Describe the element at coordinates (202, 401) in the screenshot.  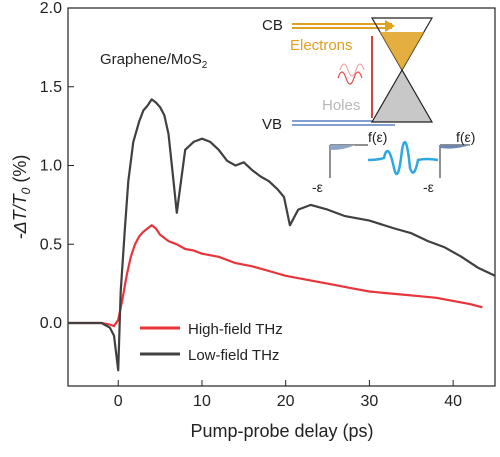
I see `x-tick-label: 10` at that location.